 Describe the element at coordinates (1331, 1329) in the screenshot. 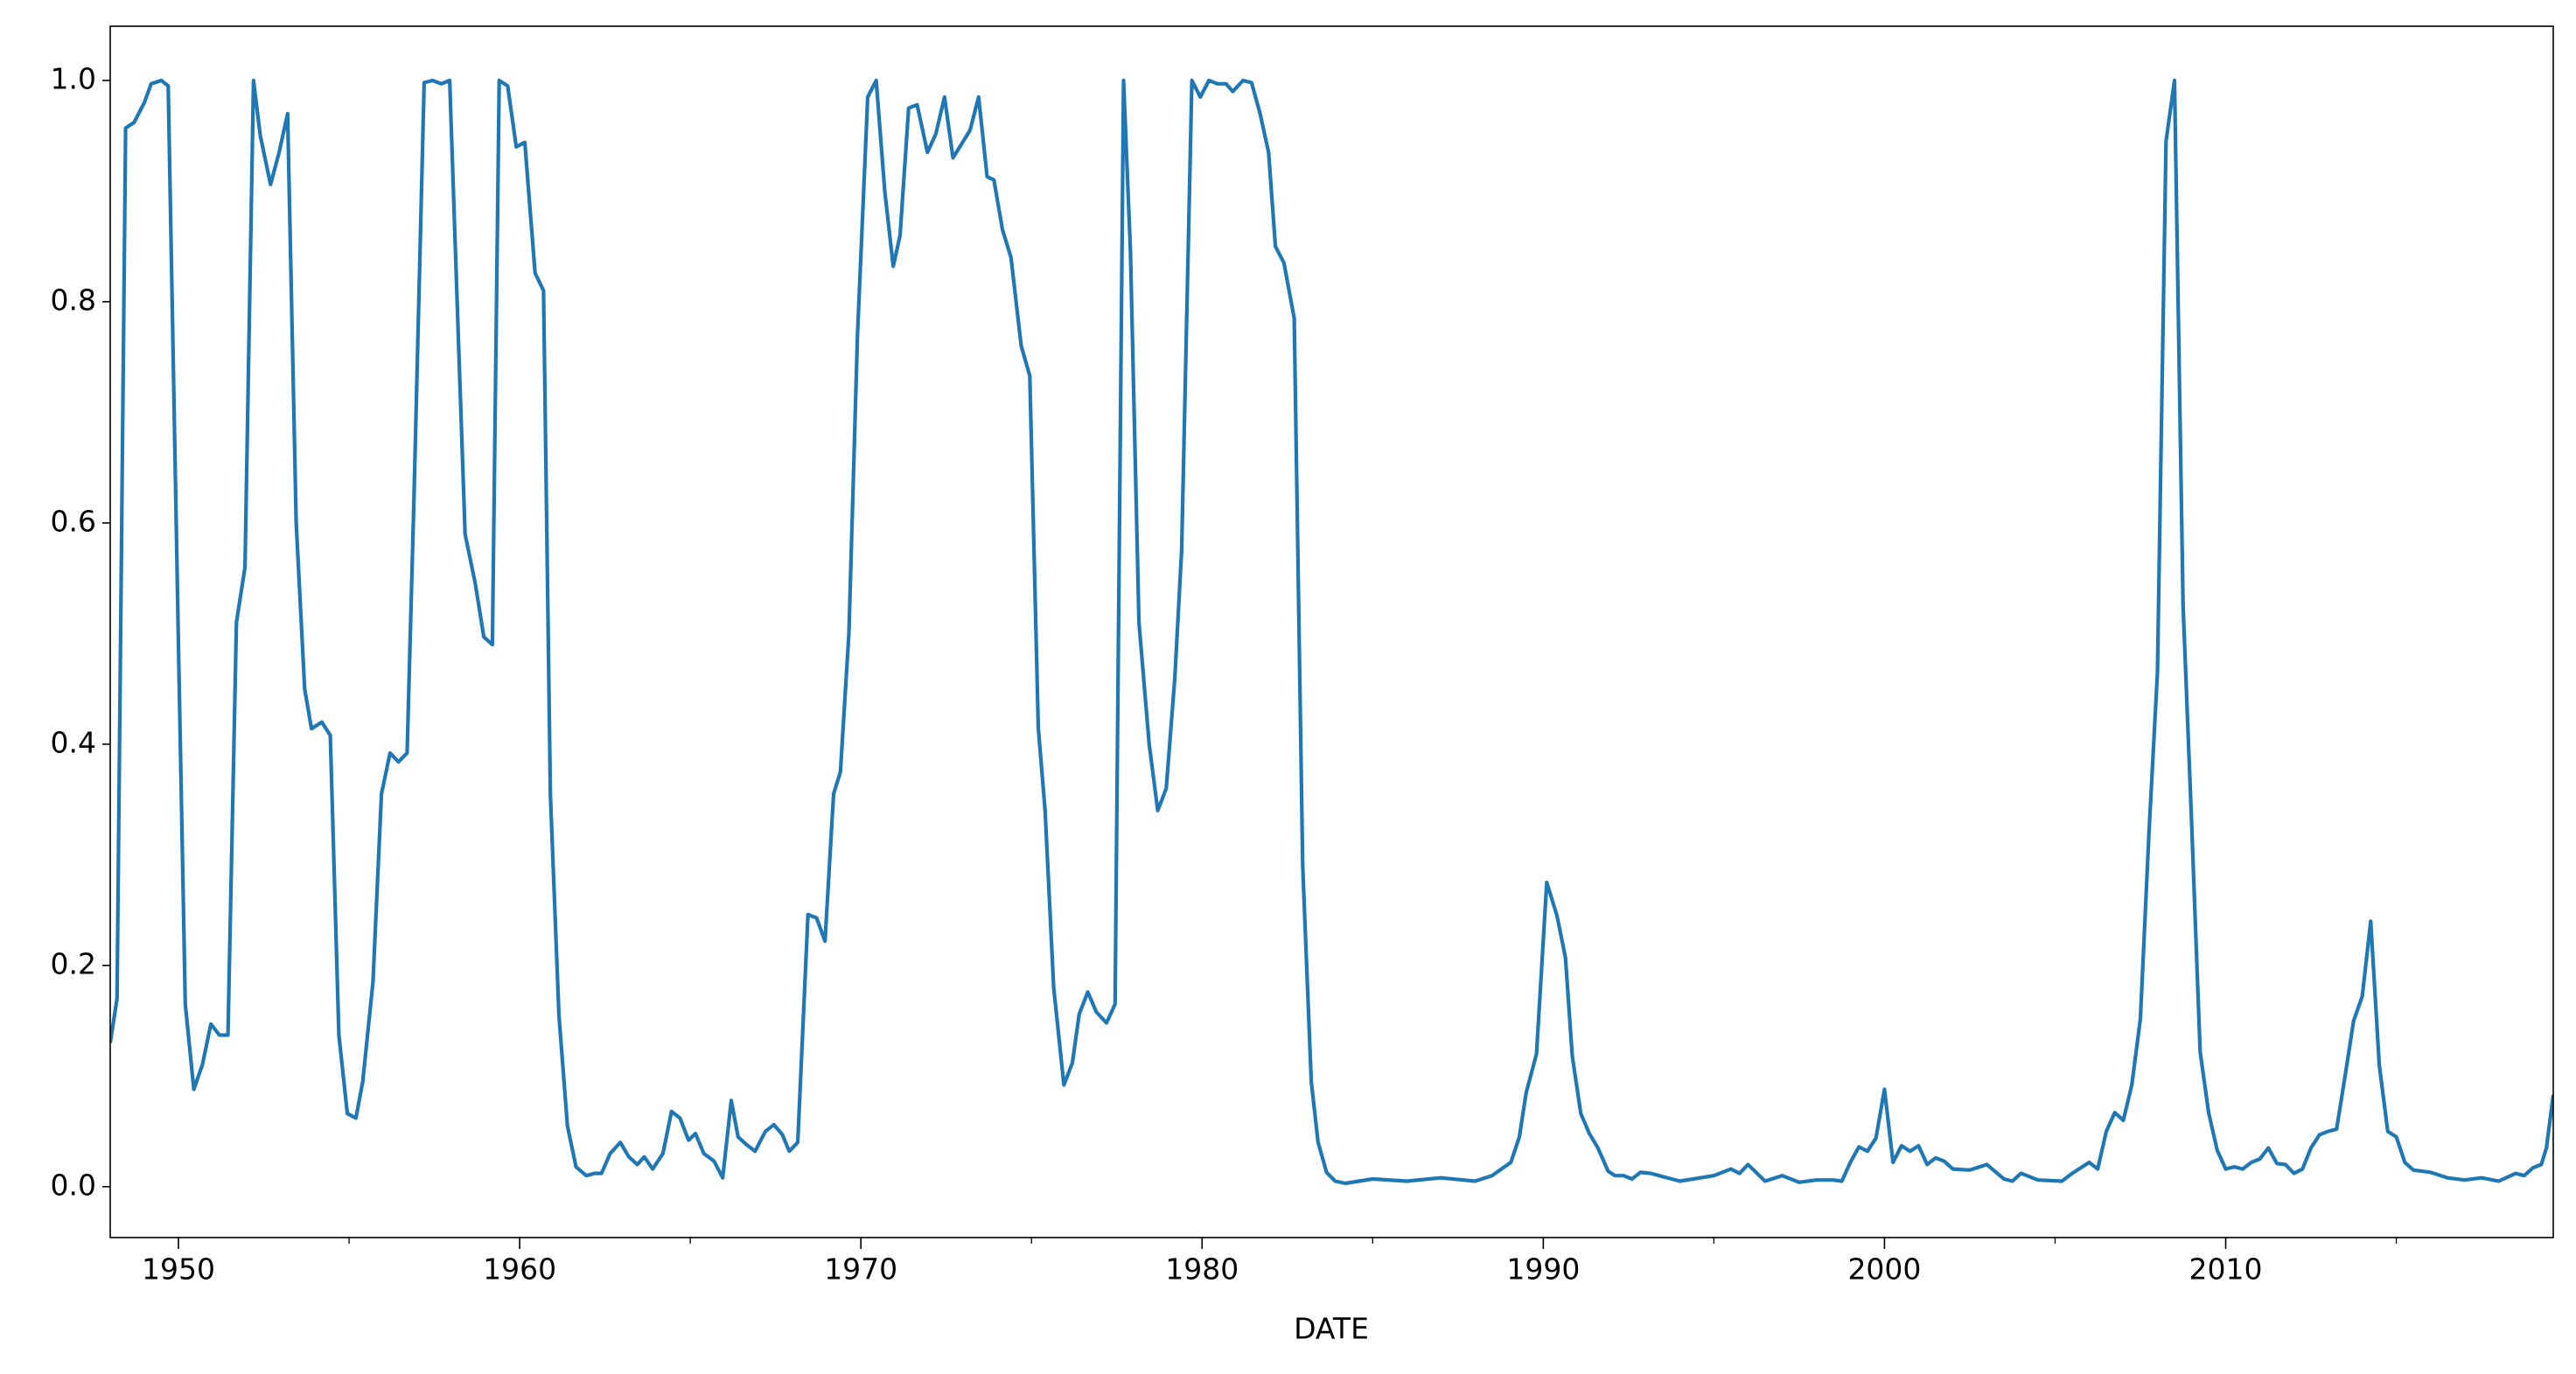

I see `x-axis-label: DATE` at that location.